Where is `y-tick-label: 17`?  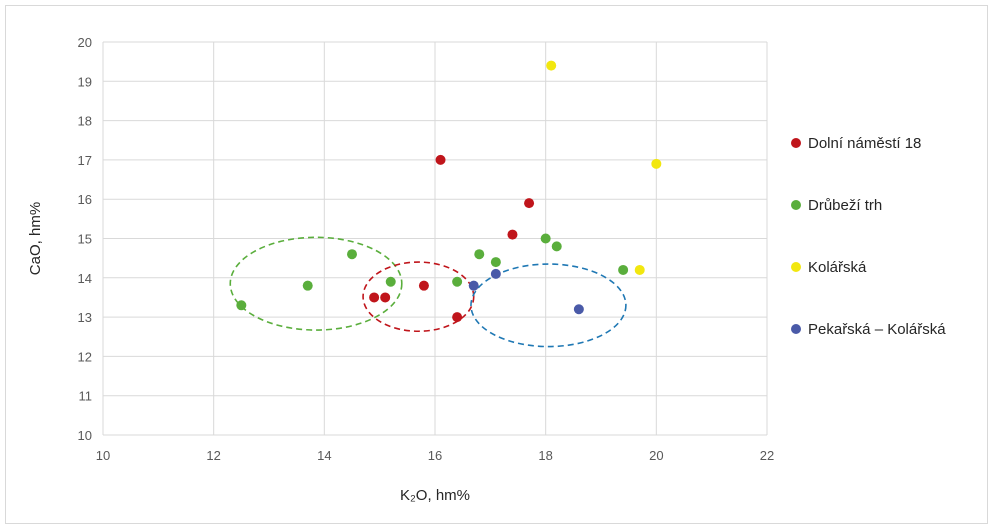
y-tick-label: 17 is located at coordinates (85, 160).